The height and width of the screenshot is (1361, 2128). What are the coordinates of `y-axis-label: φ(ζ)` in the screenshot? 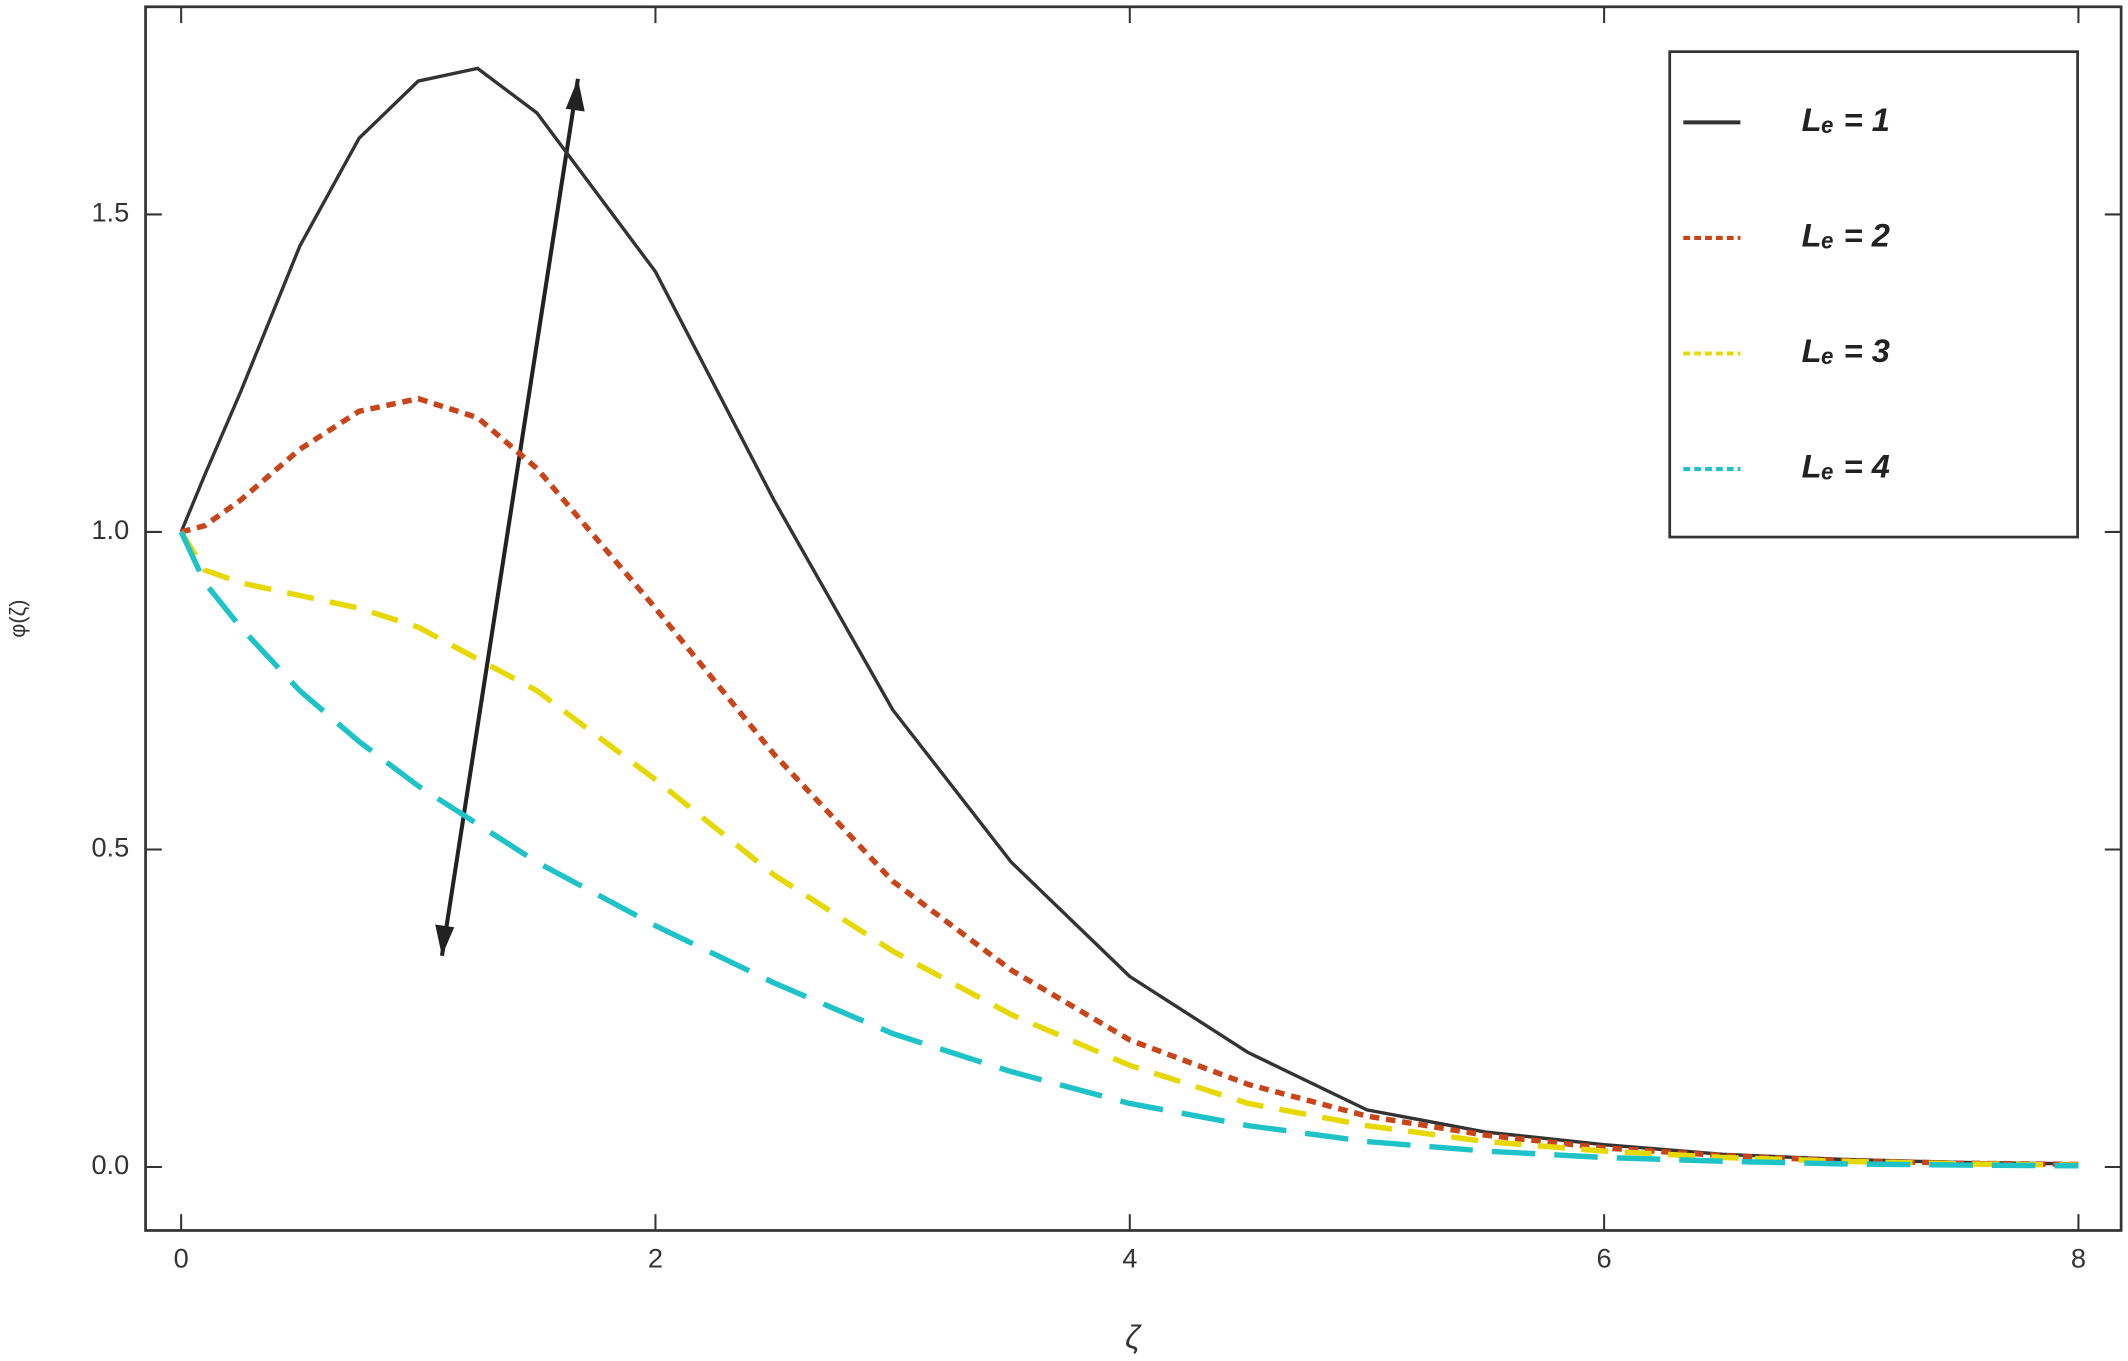 It's located at (17, 619).